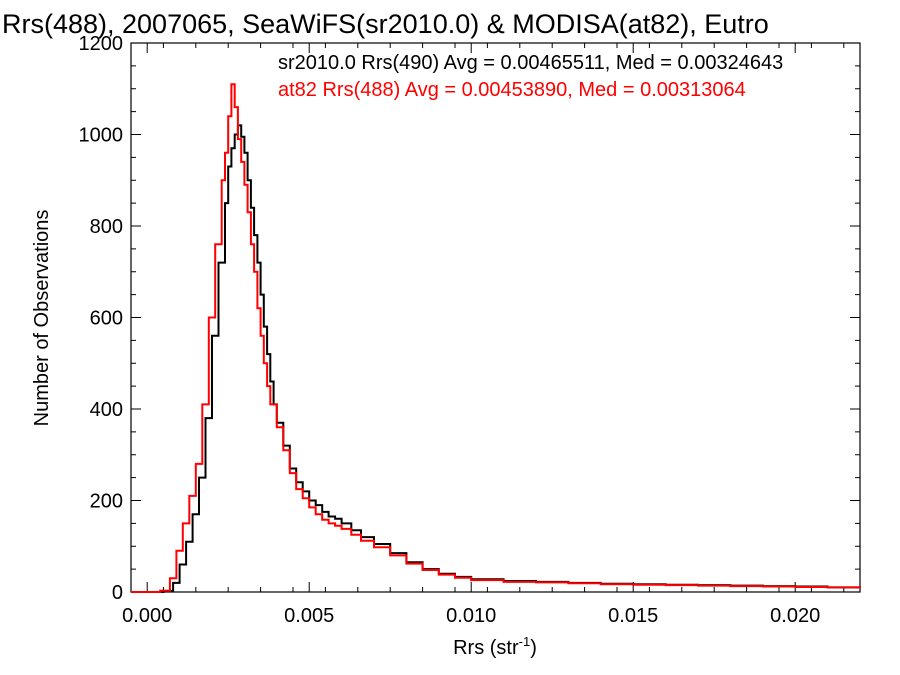 This screenshot has height=675, width=900. What do you see at coordinates (147, 616) in the screenshot?
I see `x-tick-label: 0.000` at bounding box center [147, 616].